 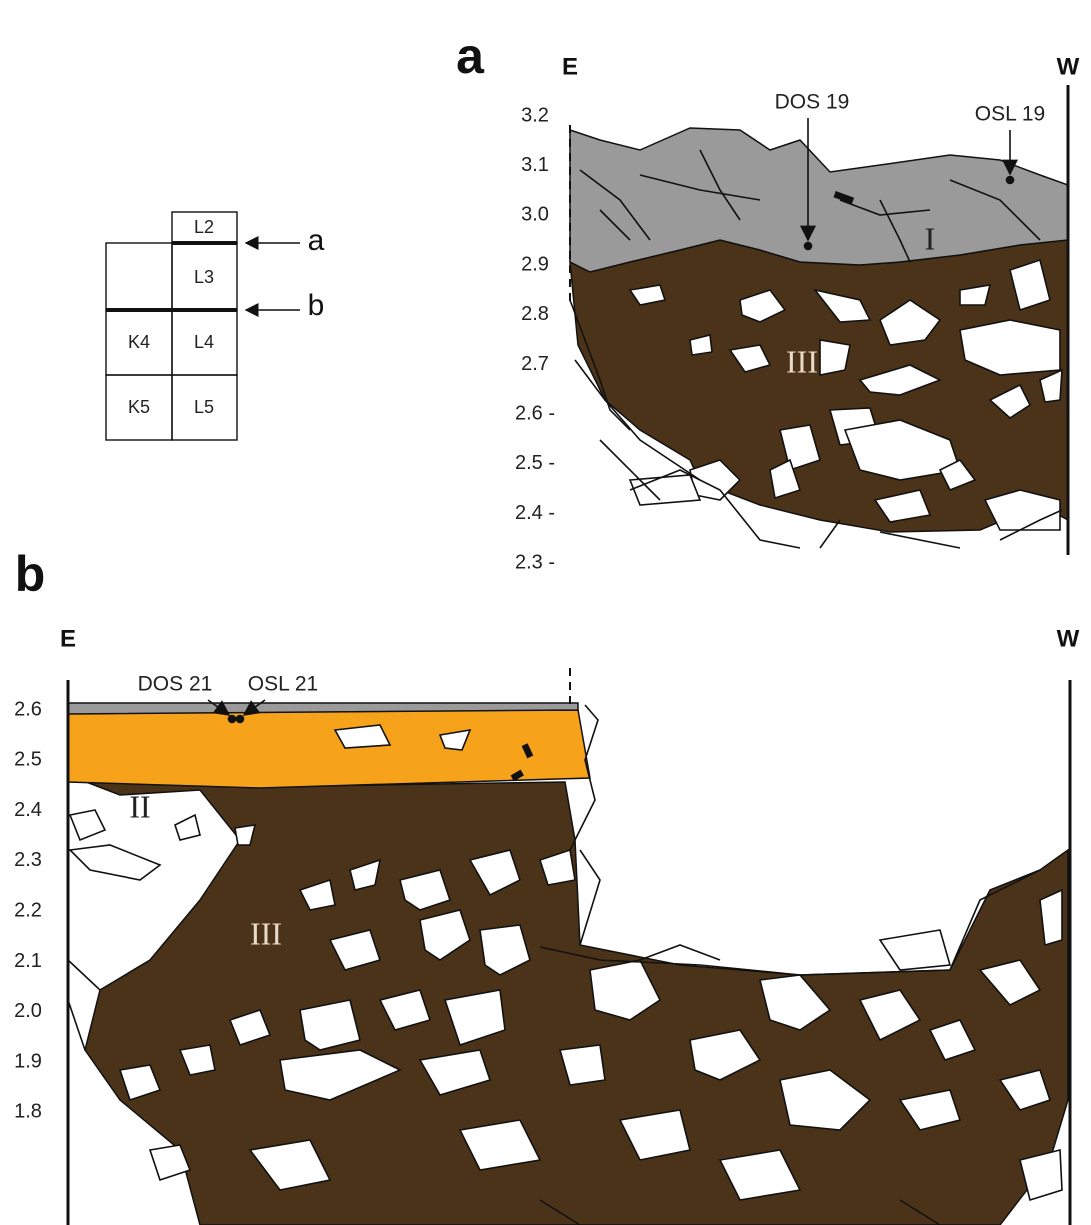 I want to click on scale-label: 3.2, so click(x=535, y=115).